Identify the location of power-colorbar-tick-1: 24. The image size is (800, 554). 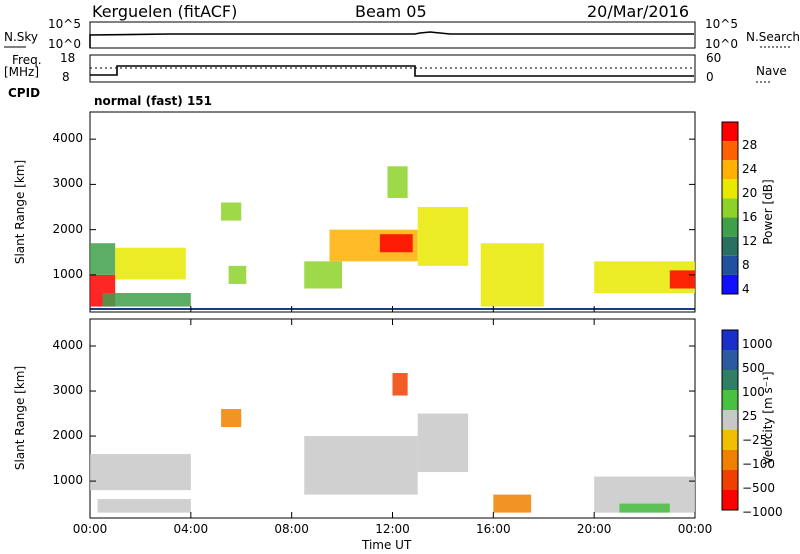
(750, 169).